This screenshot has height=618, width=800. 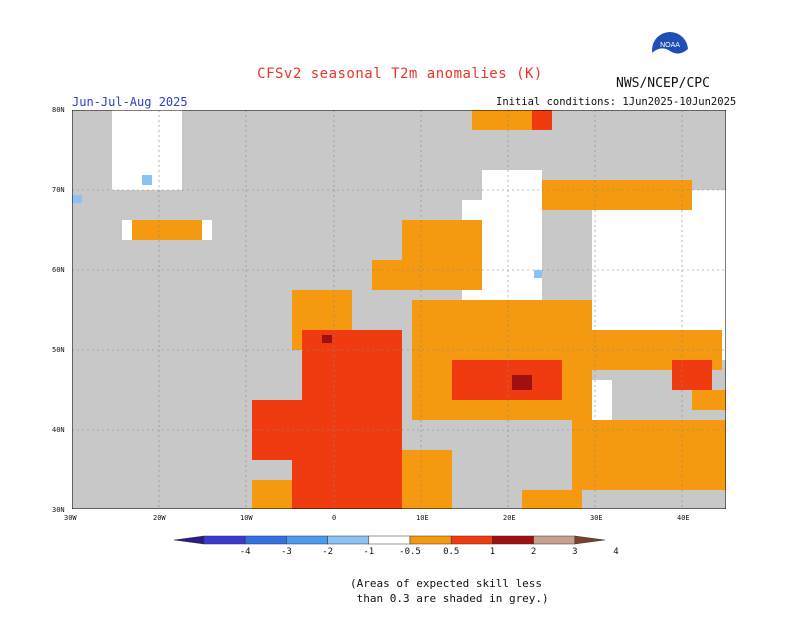 I want to click on lat-label: 50N, so click(x=58, y=350).